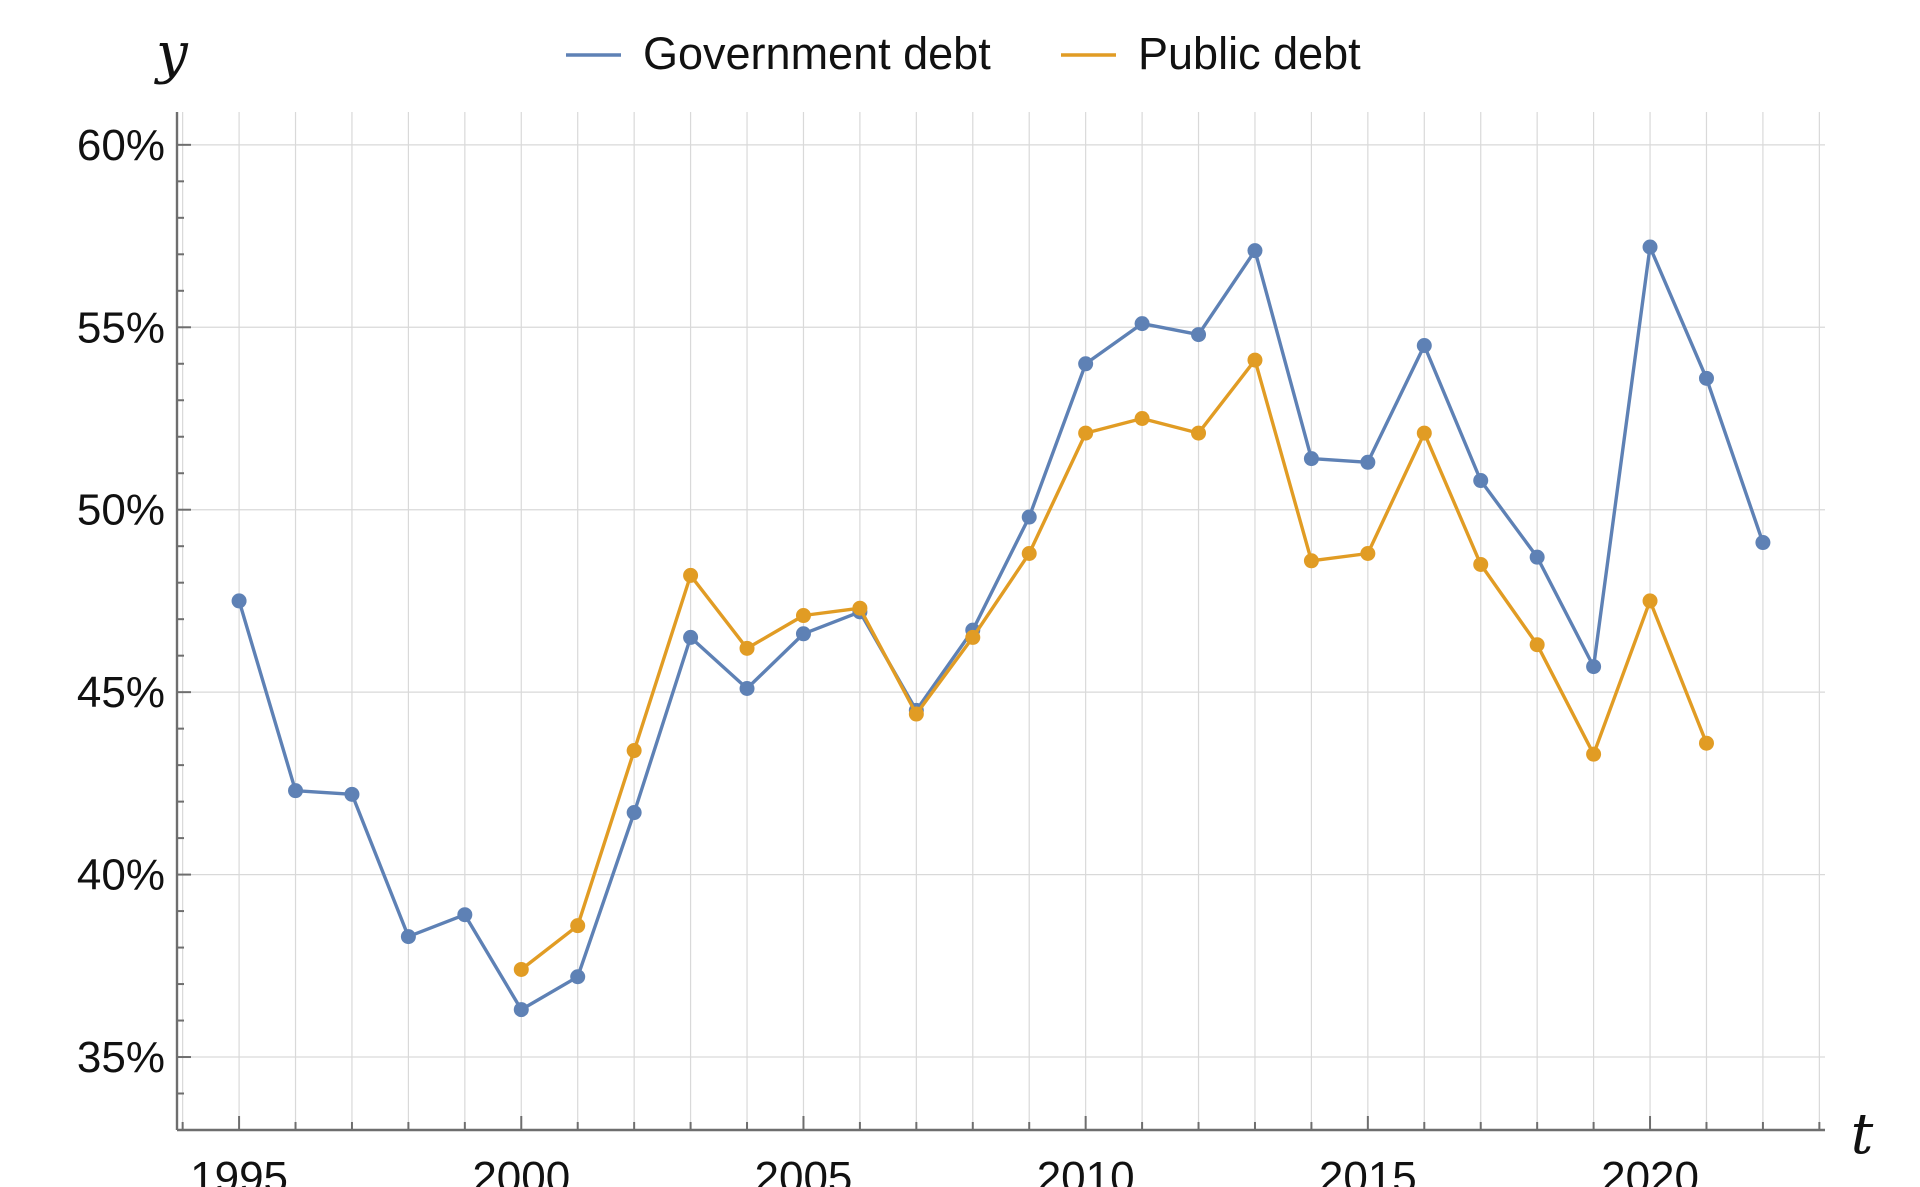 Image resolution: width=1920 pixels, height=1187 pixels. Describe the element at coordinates (121, 145) in the screenshot. I see `y-tick-label: 60%` at that location.